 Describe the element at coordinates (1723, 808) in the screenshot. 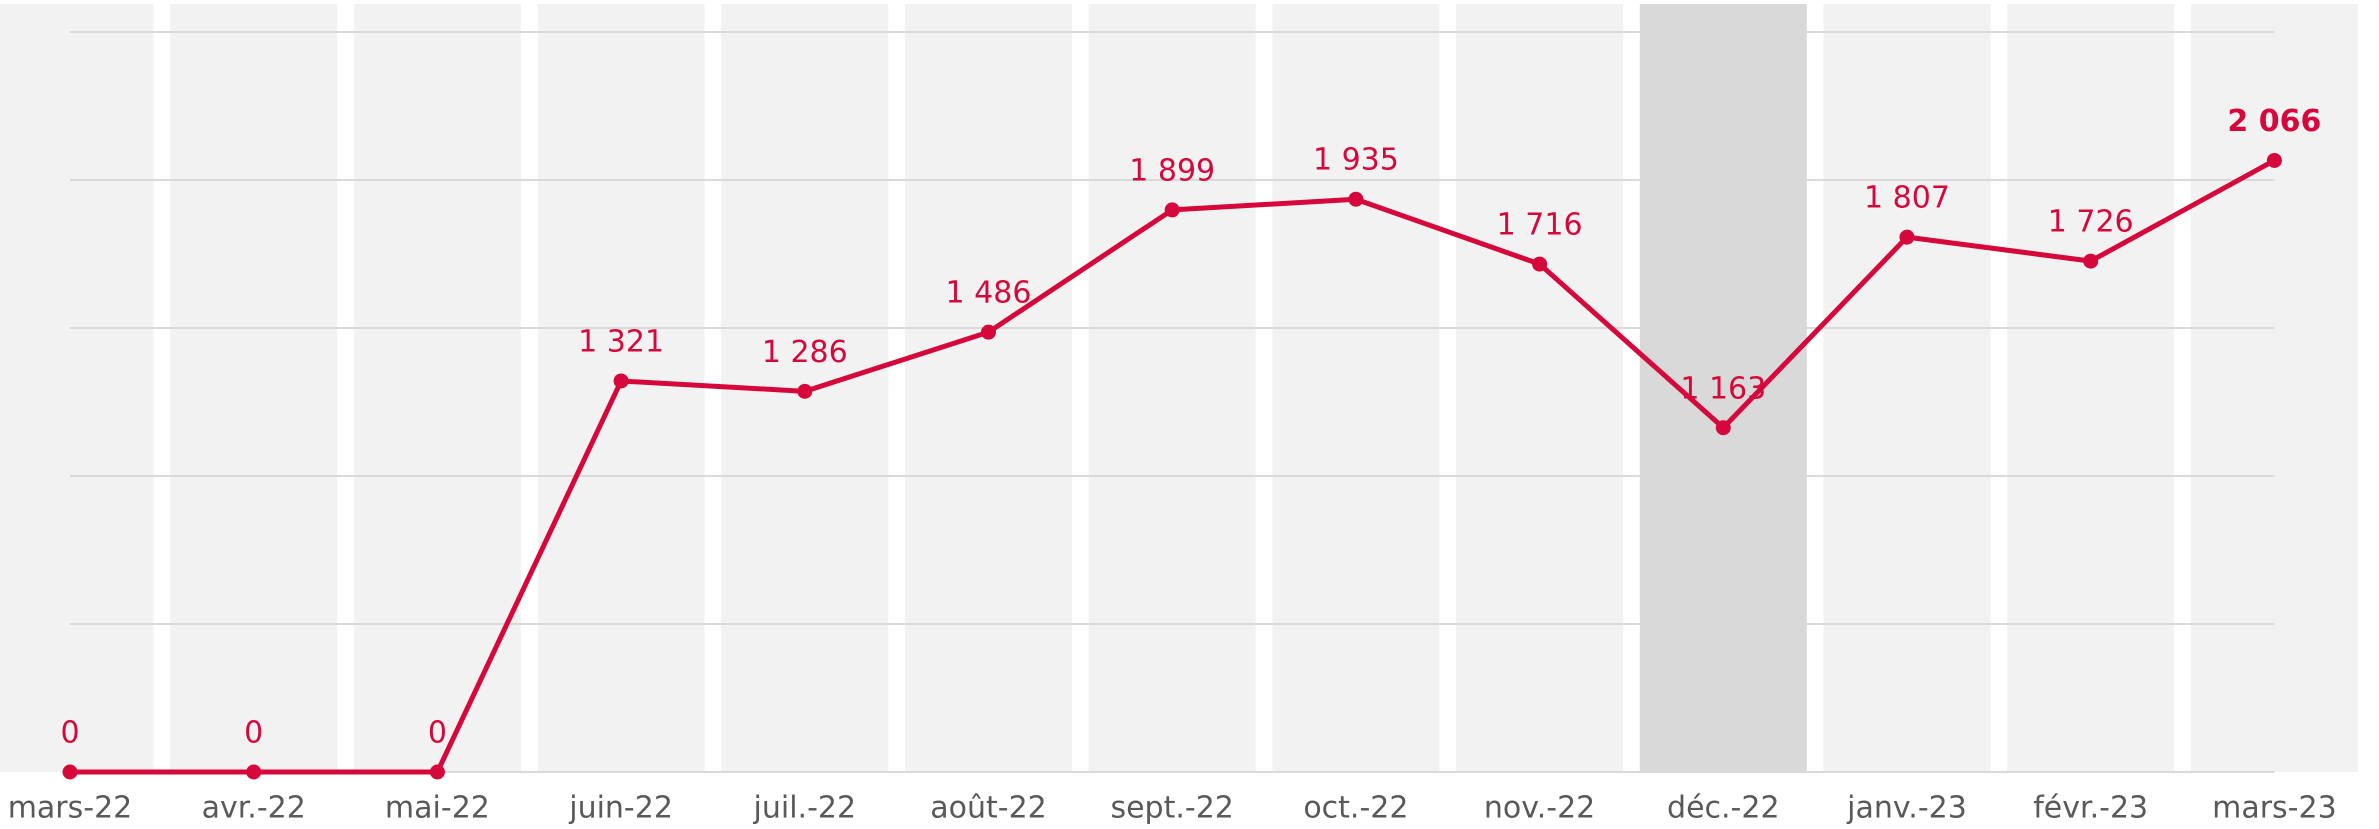

I see `x-tick-label: déc.-22` at that location.